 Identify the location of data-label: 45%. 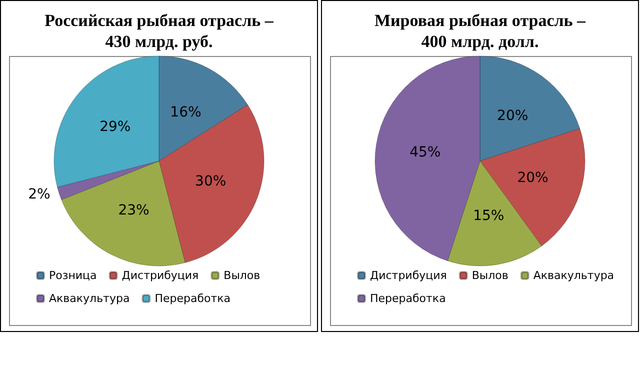
(425, 152).